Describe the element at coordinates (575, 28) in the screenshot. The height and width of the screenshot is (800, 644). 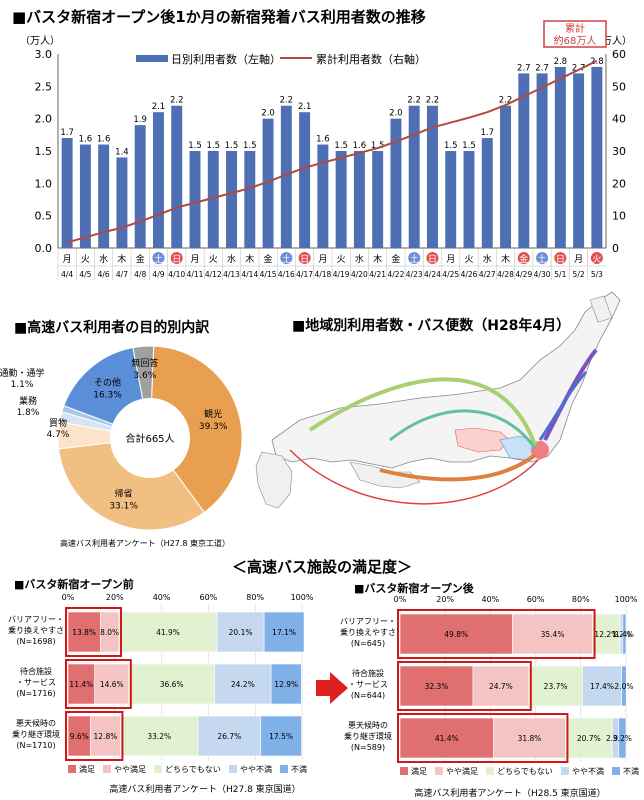
I see `callout-line1: 累計` at that location.